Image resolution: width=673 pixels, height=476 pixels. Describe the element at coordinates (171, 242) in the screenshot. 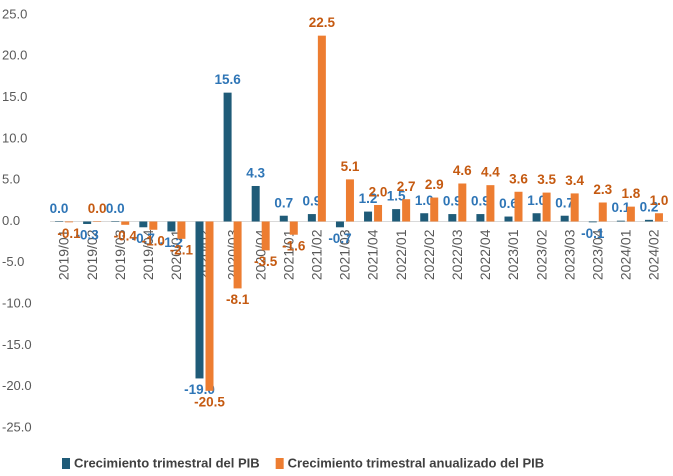

I see `data-label: -1.2` at that location.